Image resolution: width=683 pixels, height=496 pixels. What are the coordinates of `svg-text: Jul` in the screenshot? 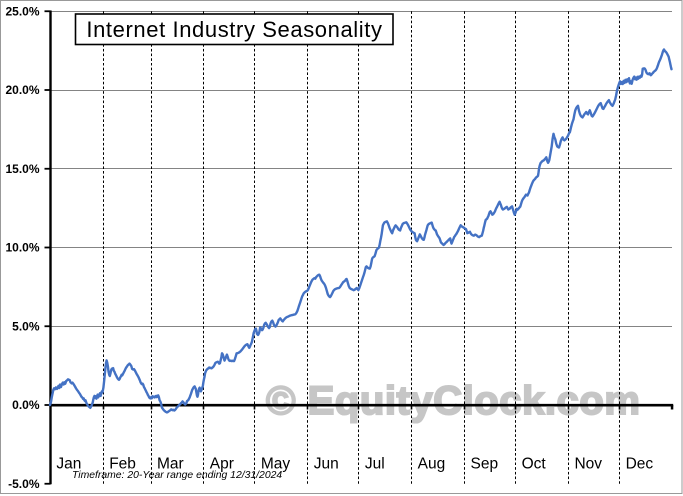 It's located at (375, 464).